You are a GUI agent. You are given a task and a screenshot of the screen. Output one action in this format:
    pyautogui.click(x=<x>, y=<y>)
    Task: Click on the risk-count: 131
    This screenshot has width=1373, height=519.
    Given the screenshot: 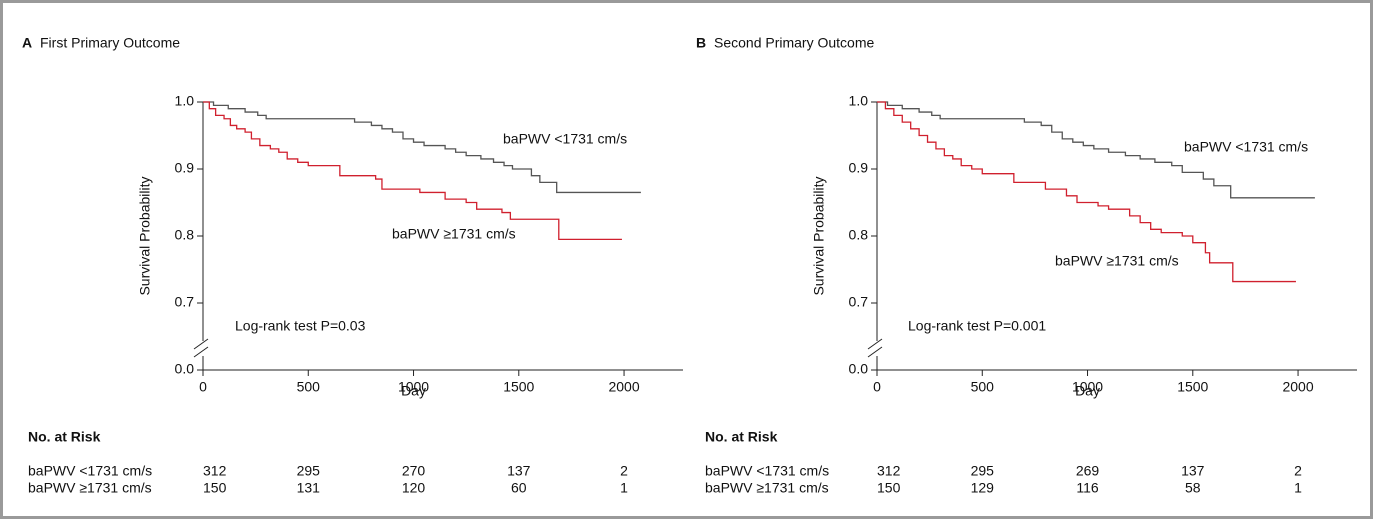 What is the action you would take?
    pyautogui.click(x=309, y=488)
    